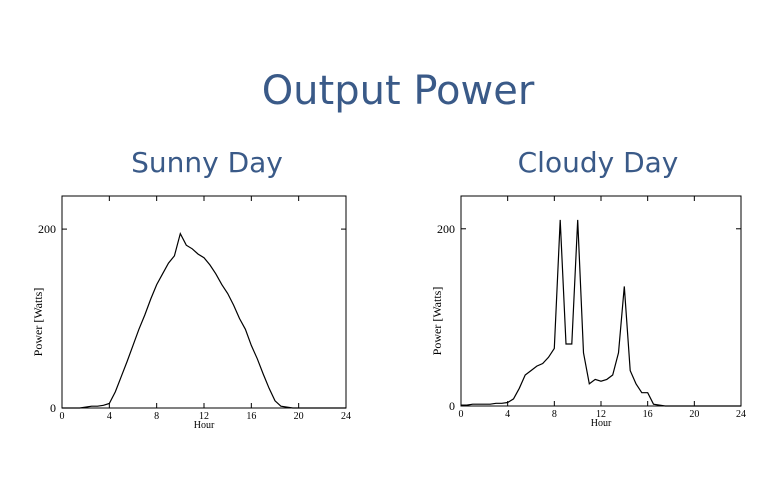  What do you see at coordinates (207, 162) in the screenshot?
I see `chart-title: Sunny Day` at bounding box center [207, 162].